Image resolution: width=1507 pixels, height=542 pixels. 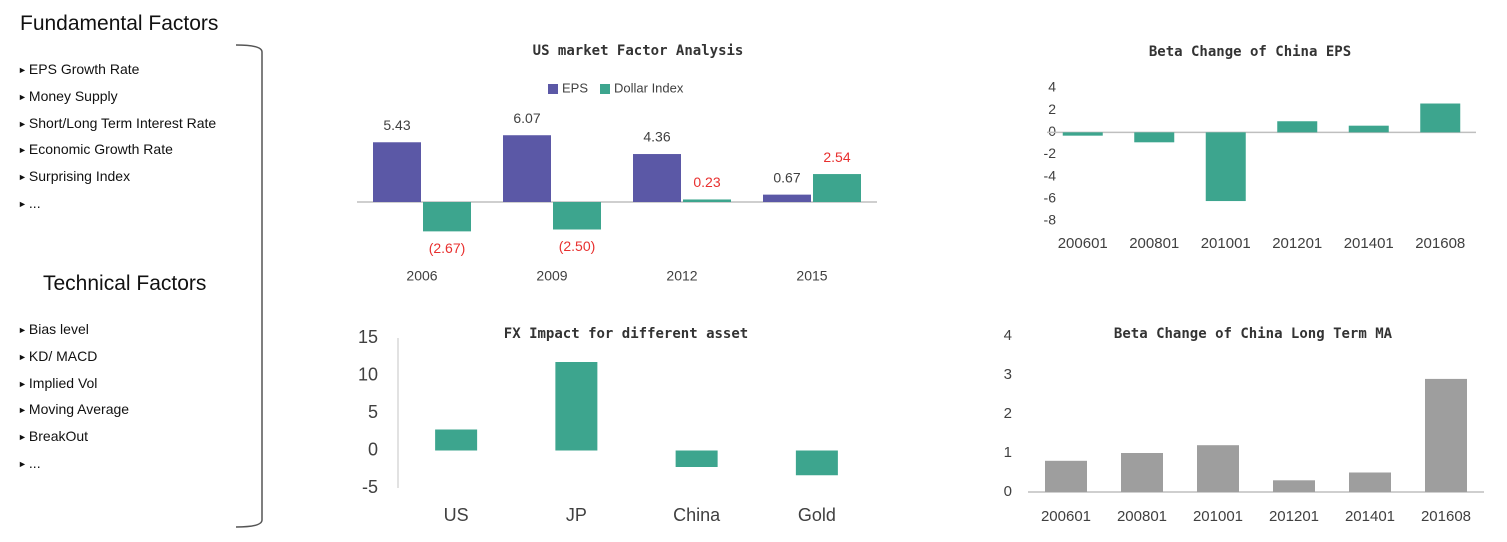 I want to click on factor-item: Moving Average, so click(x=73, y=409).